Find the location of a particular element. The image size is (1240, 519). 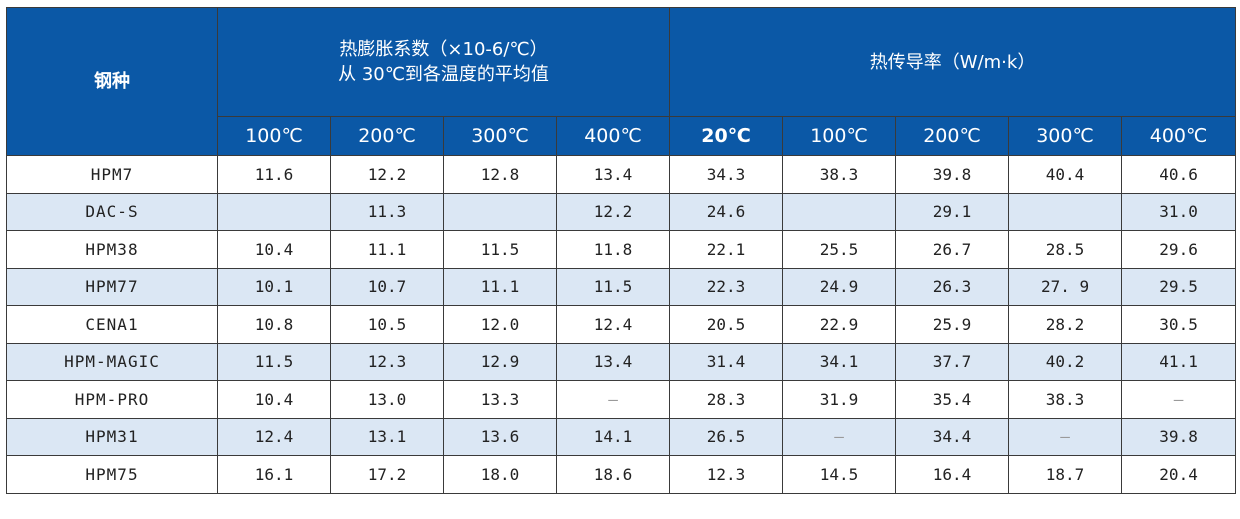

conductivity-value-cell: 22.1 is located at coordinates (726, 249).